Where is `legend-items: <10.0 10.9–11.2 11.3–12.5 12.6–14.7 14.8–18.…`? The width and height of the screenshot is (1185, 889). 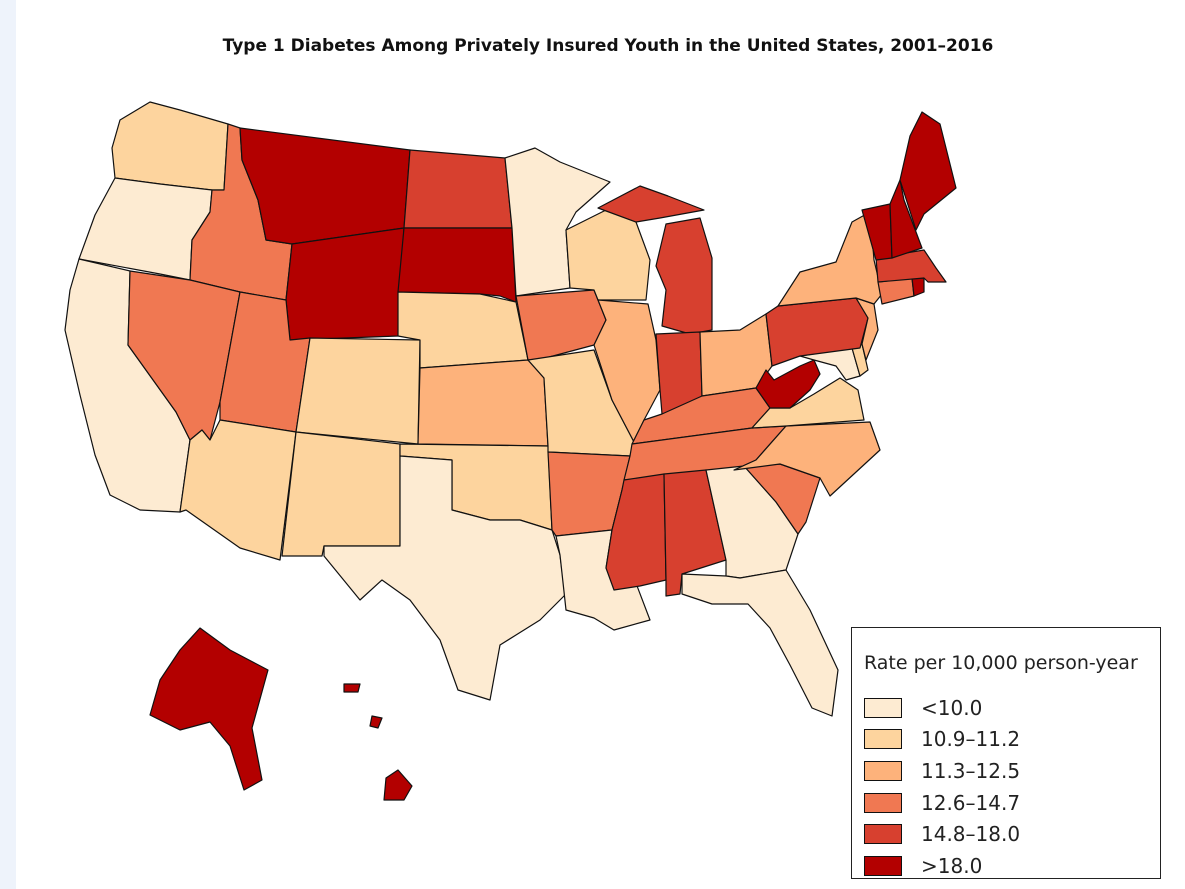 legend-items: <10.0 10.9–11.2 11.3–12.5 12.6–14.7 14.8–18.… is located at coordinates (942, 787).